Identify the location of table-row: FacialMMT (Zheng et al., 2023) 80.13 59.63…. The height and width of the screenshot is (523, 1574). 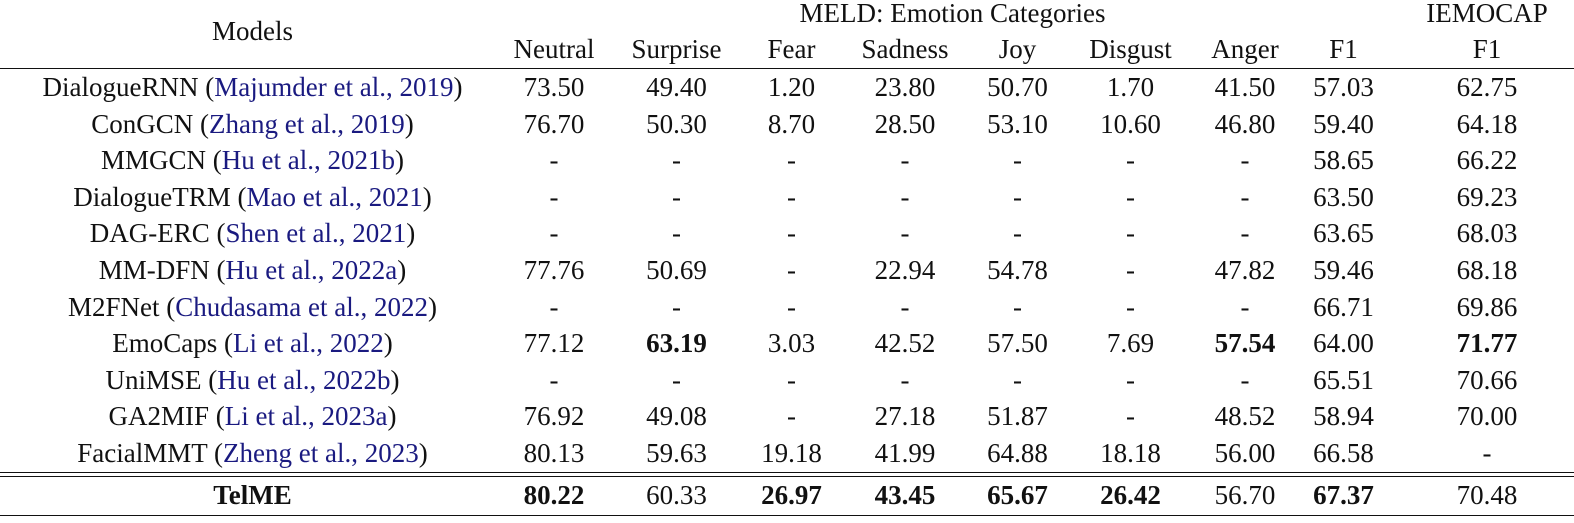
(787, 453).